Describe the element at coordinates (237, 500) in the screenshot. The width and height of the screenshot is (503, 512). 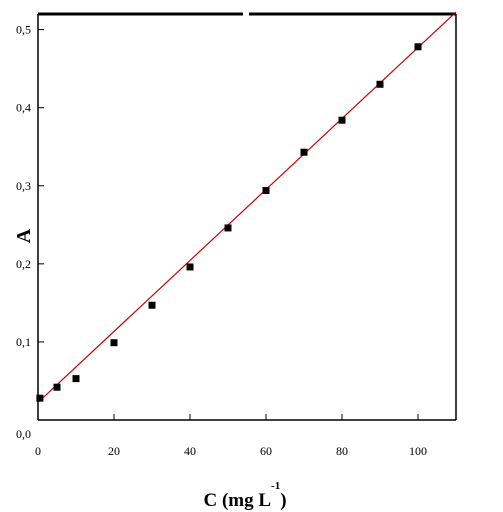
I see `x-axis-title-main: C (mg L` at that location.